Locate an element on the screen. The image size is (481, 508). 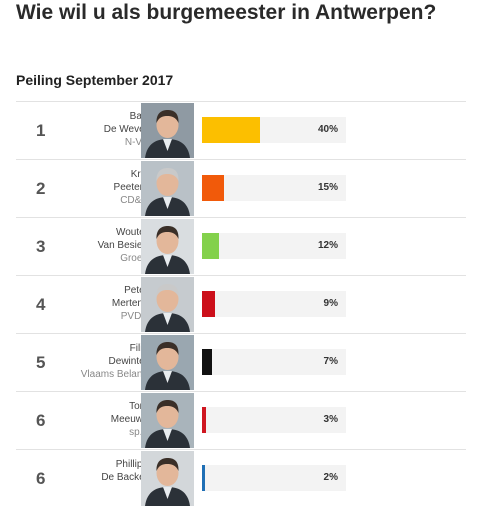
result-row: 6 Tom Meeuws sp.a 3% is located at coordinates (241, 420).